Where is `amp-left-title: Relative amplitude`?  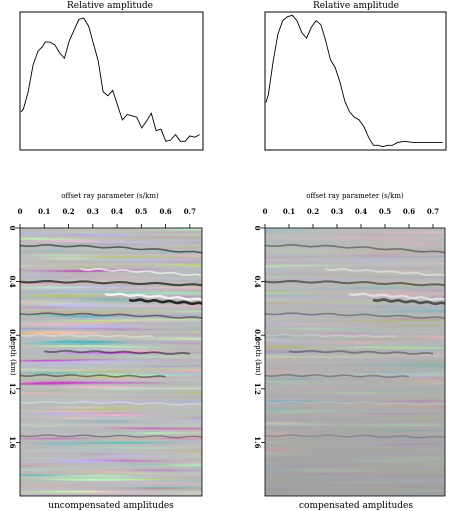 amp-left-title: Relative amplitude is located at coordinates (110, 6).